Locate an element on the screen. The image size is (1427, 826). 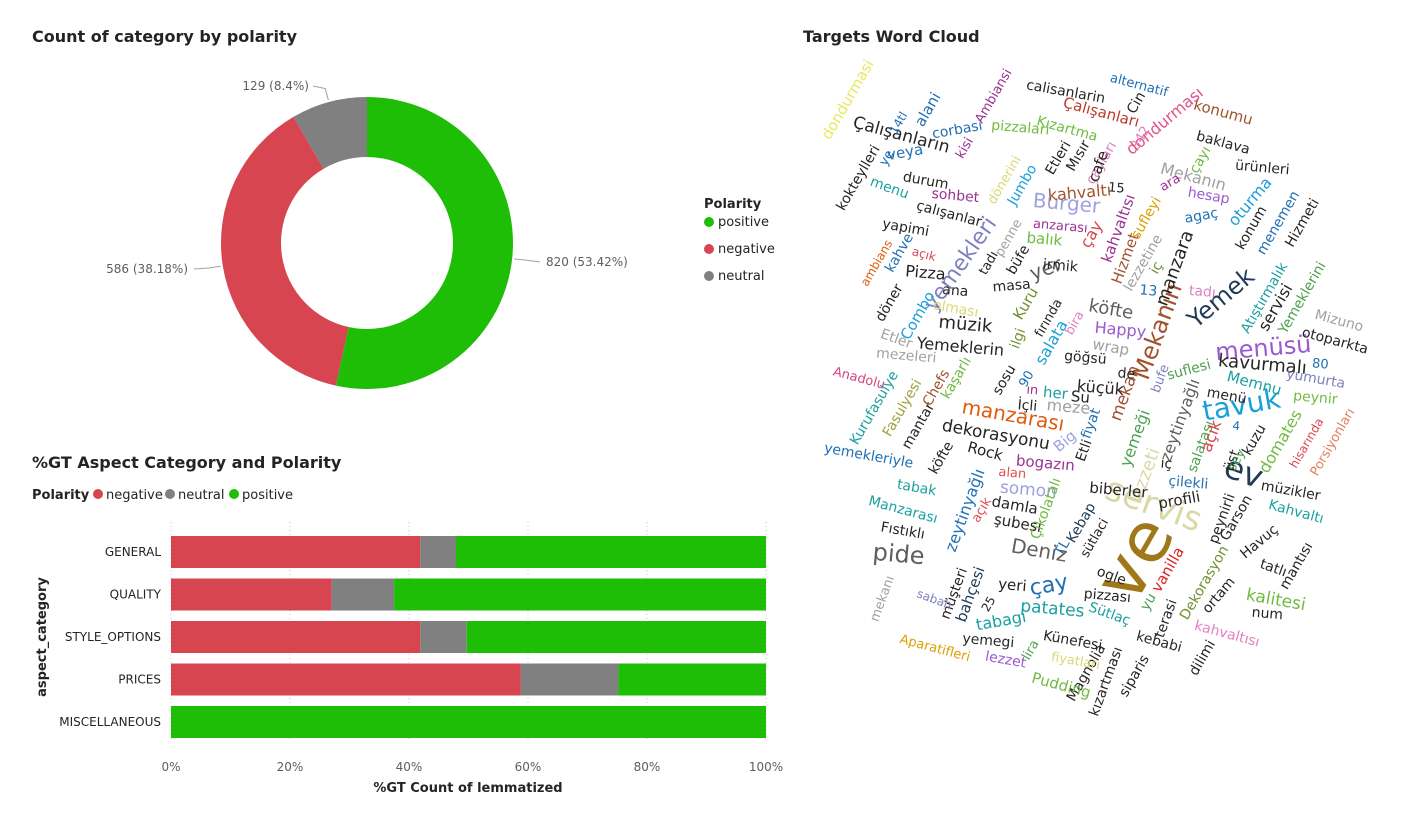
cloud-word: olması is located at coordinates (956, 309).